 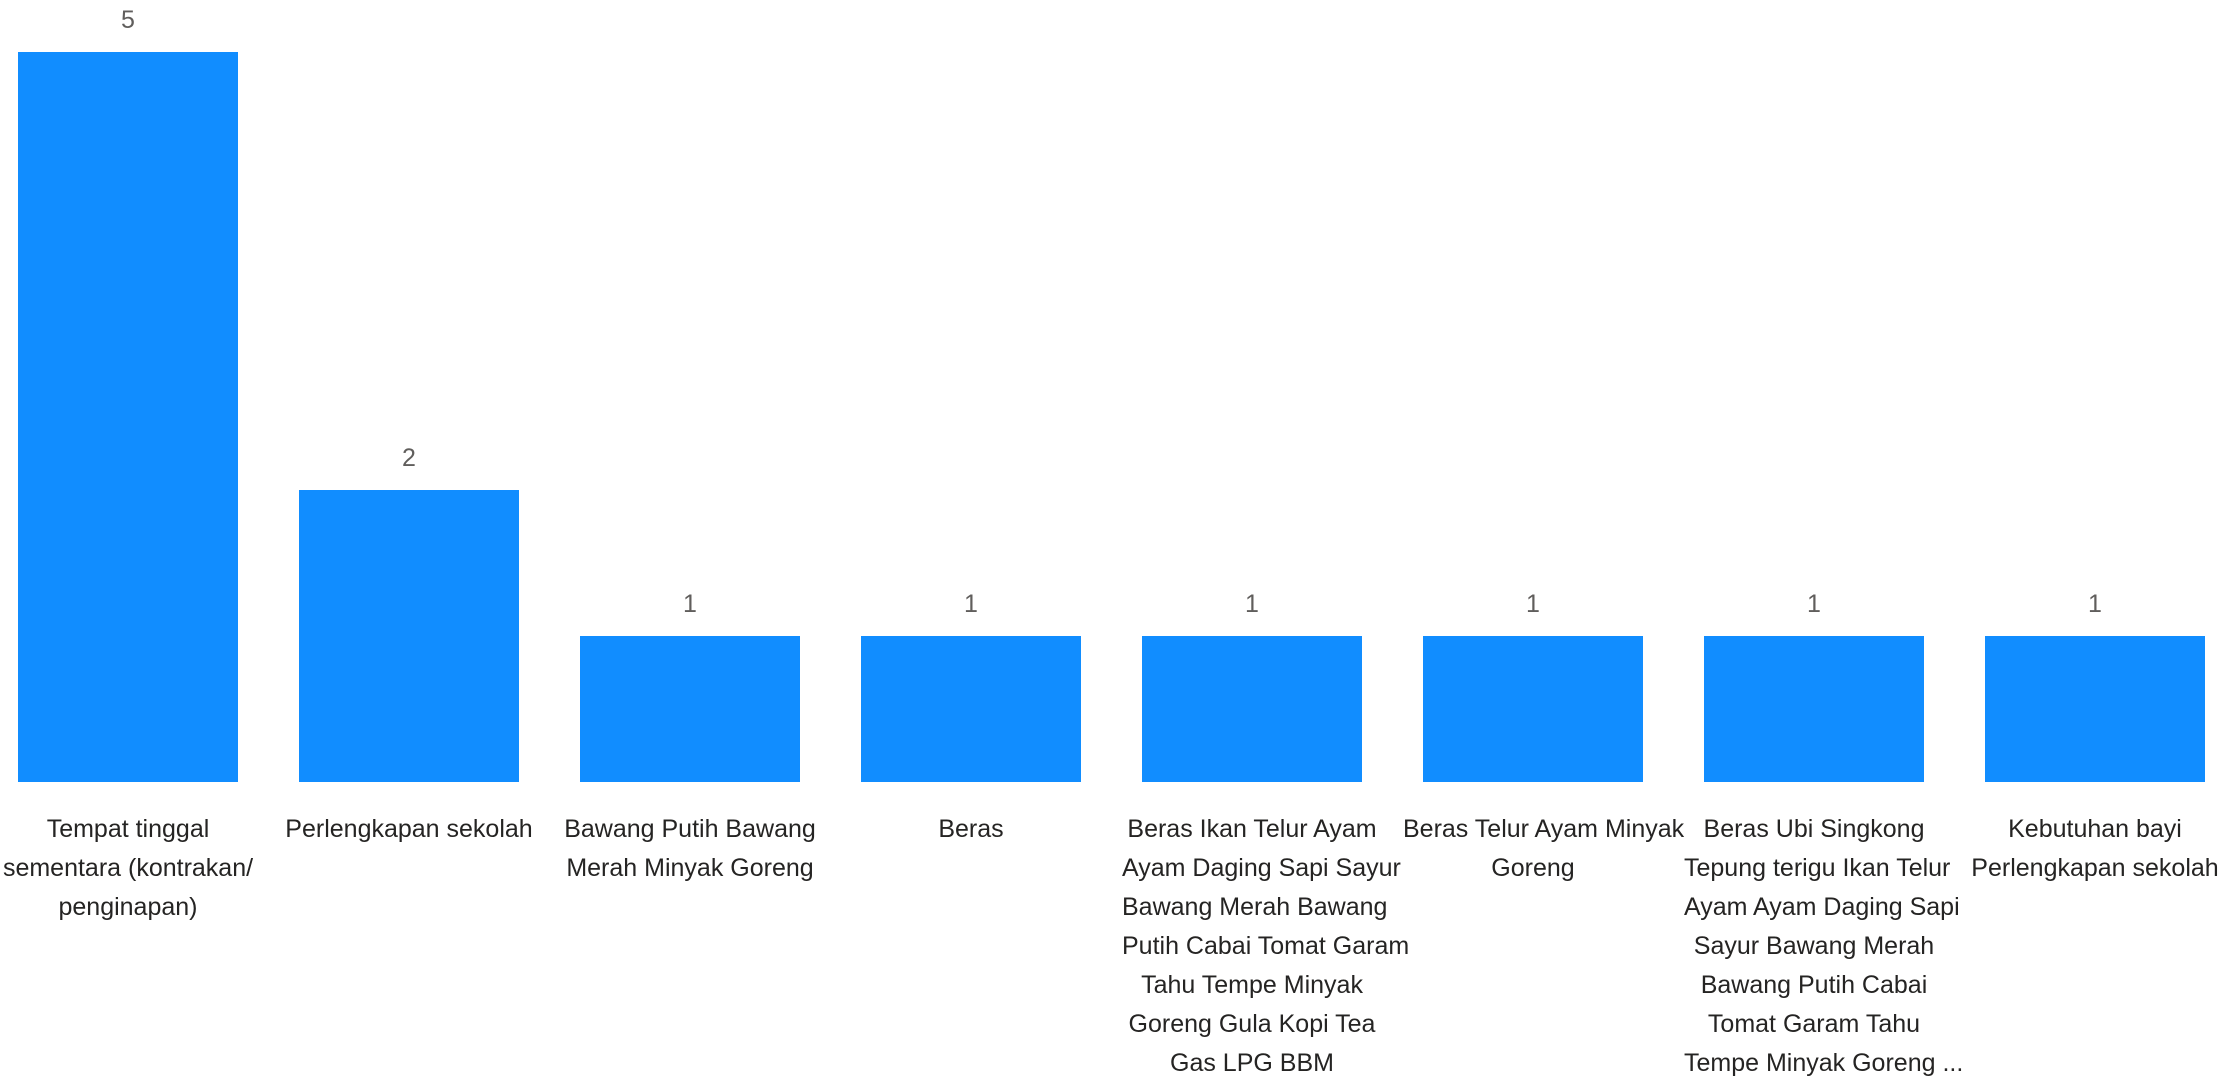 What do you see at coordinates (1533, 604) in the screenshot?
I see `bar-value-label-6: 1` at bounding box center [1533, 604].